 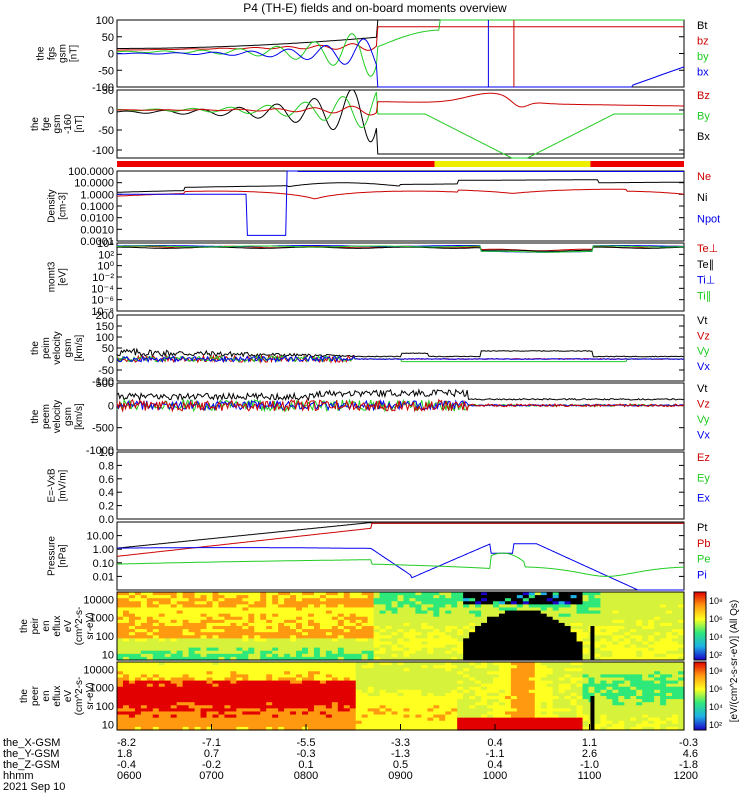 What do you see at coordinates (400, 776) in the screenshot?
I see `ephemeris-value: 0900` at bounding box center [400, 776].